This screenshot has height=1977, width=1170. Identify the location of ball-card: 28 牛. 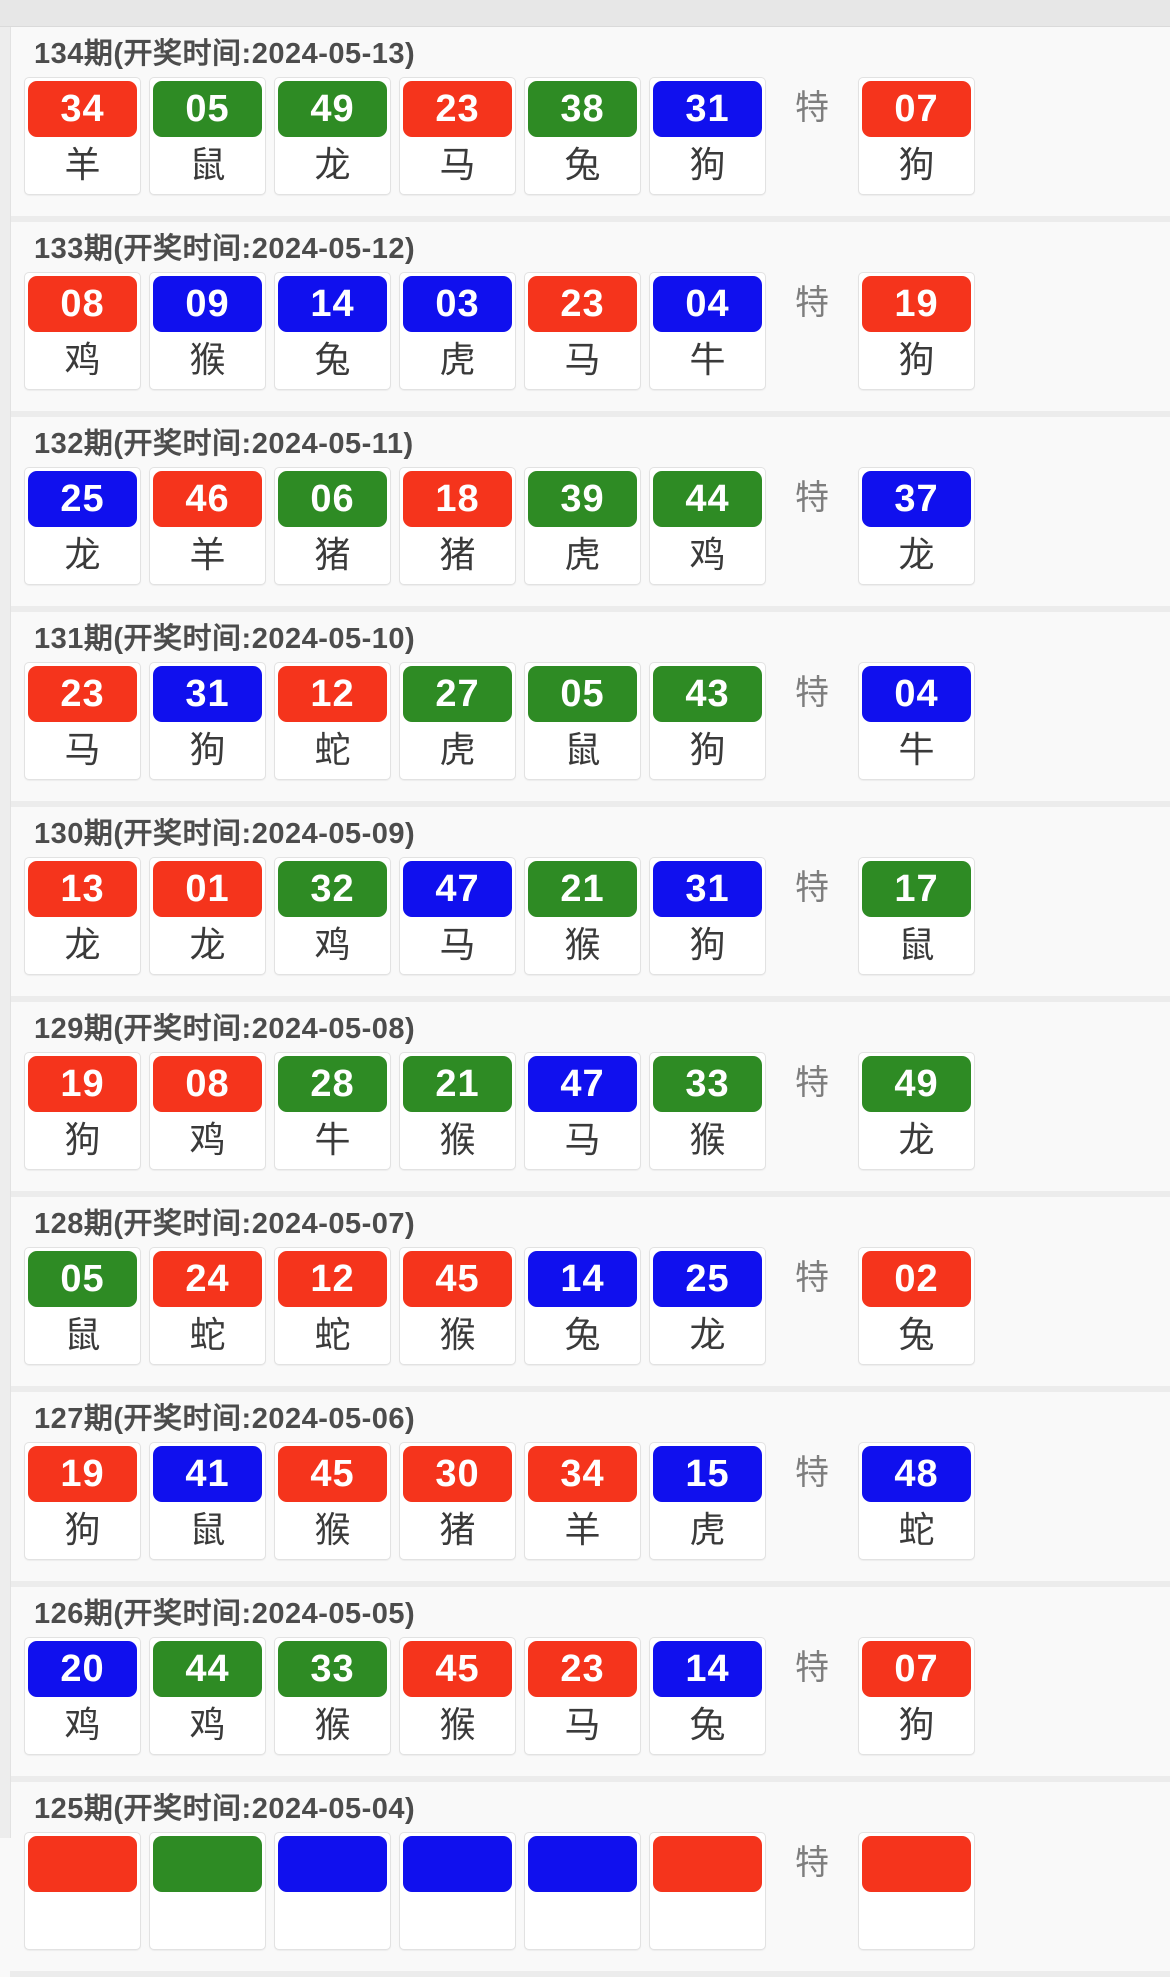
(332, 1111).